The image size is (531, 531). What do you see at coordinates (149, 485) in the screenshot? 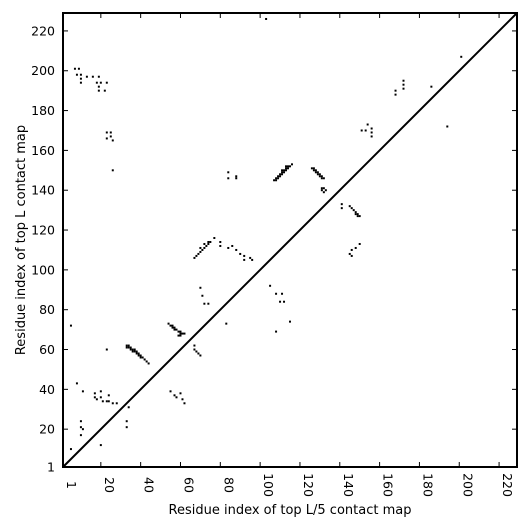
I see `x-tick-label: 40` at bounding box center [149, 485].